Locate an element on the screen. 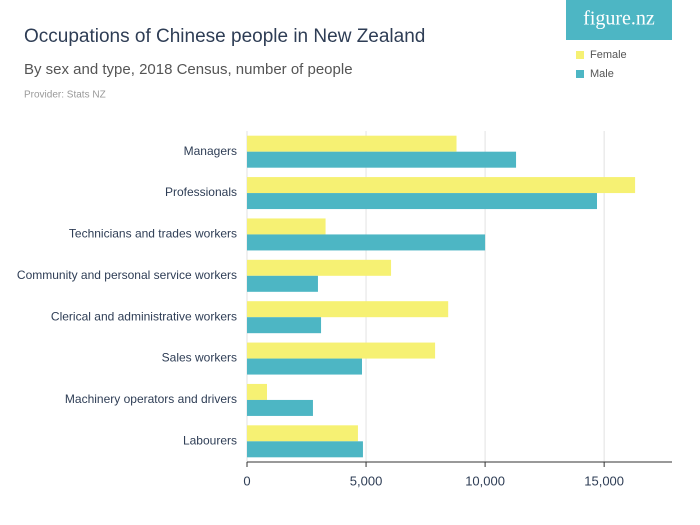 This screenshot has height=525, width=700. logo-box is located at coordinates (619, 20).